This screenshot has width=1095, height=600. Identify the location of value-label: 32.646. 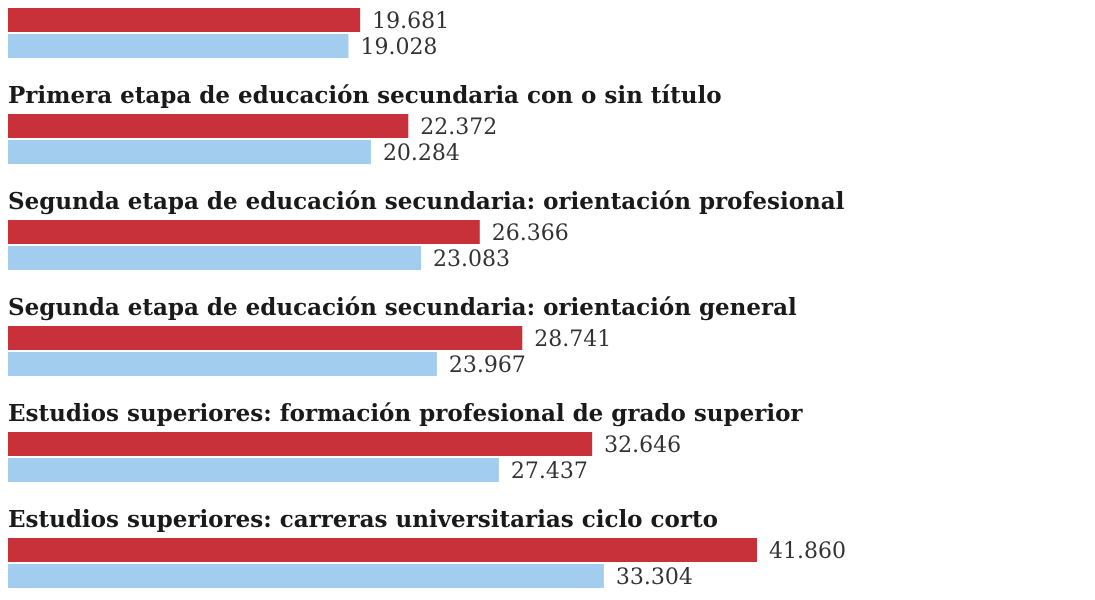
(642, 445).